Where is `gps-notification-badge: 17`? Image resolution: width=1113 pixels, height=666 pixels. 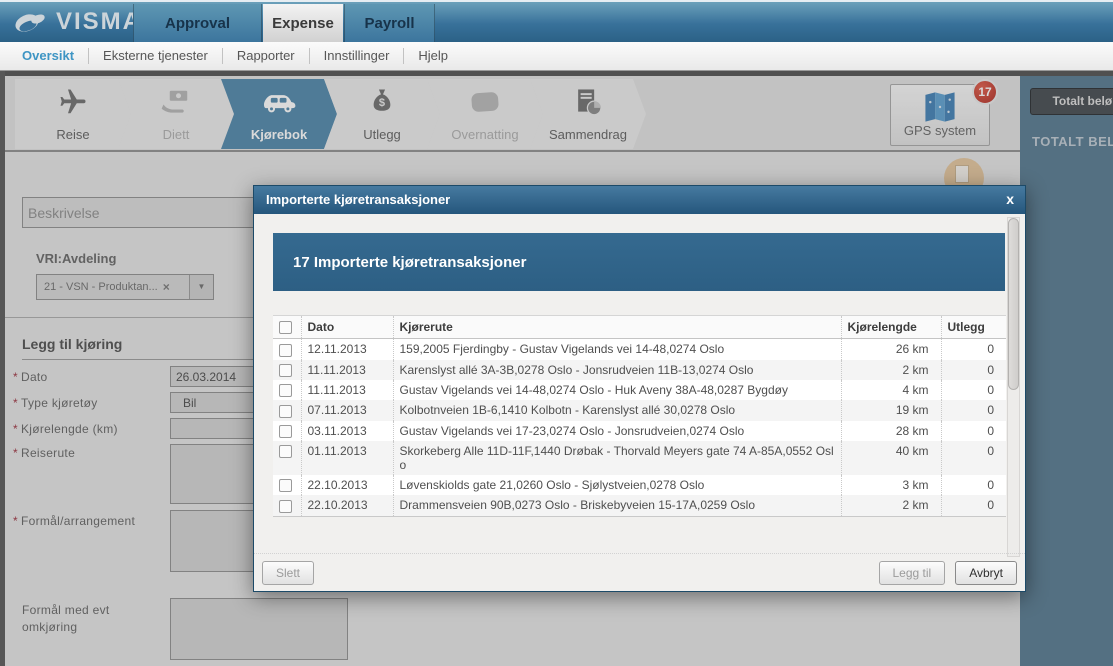
gps-notification-badge: 17 is located at coordinates (985, 92).